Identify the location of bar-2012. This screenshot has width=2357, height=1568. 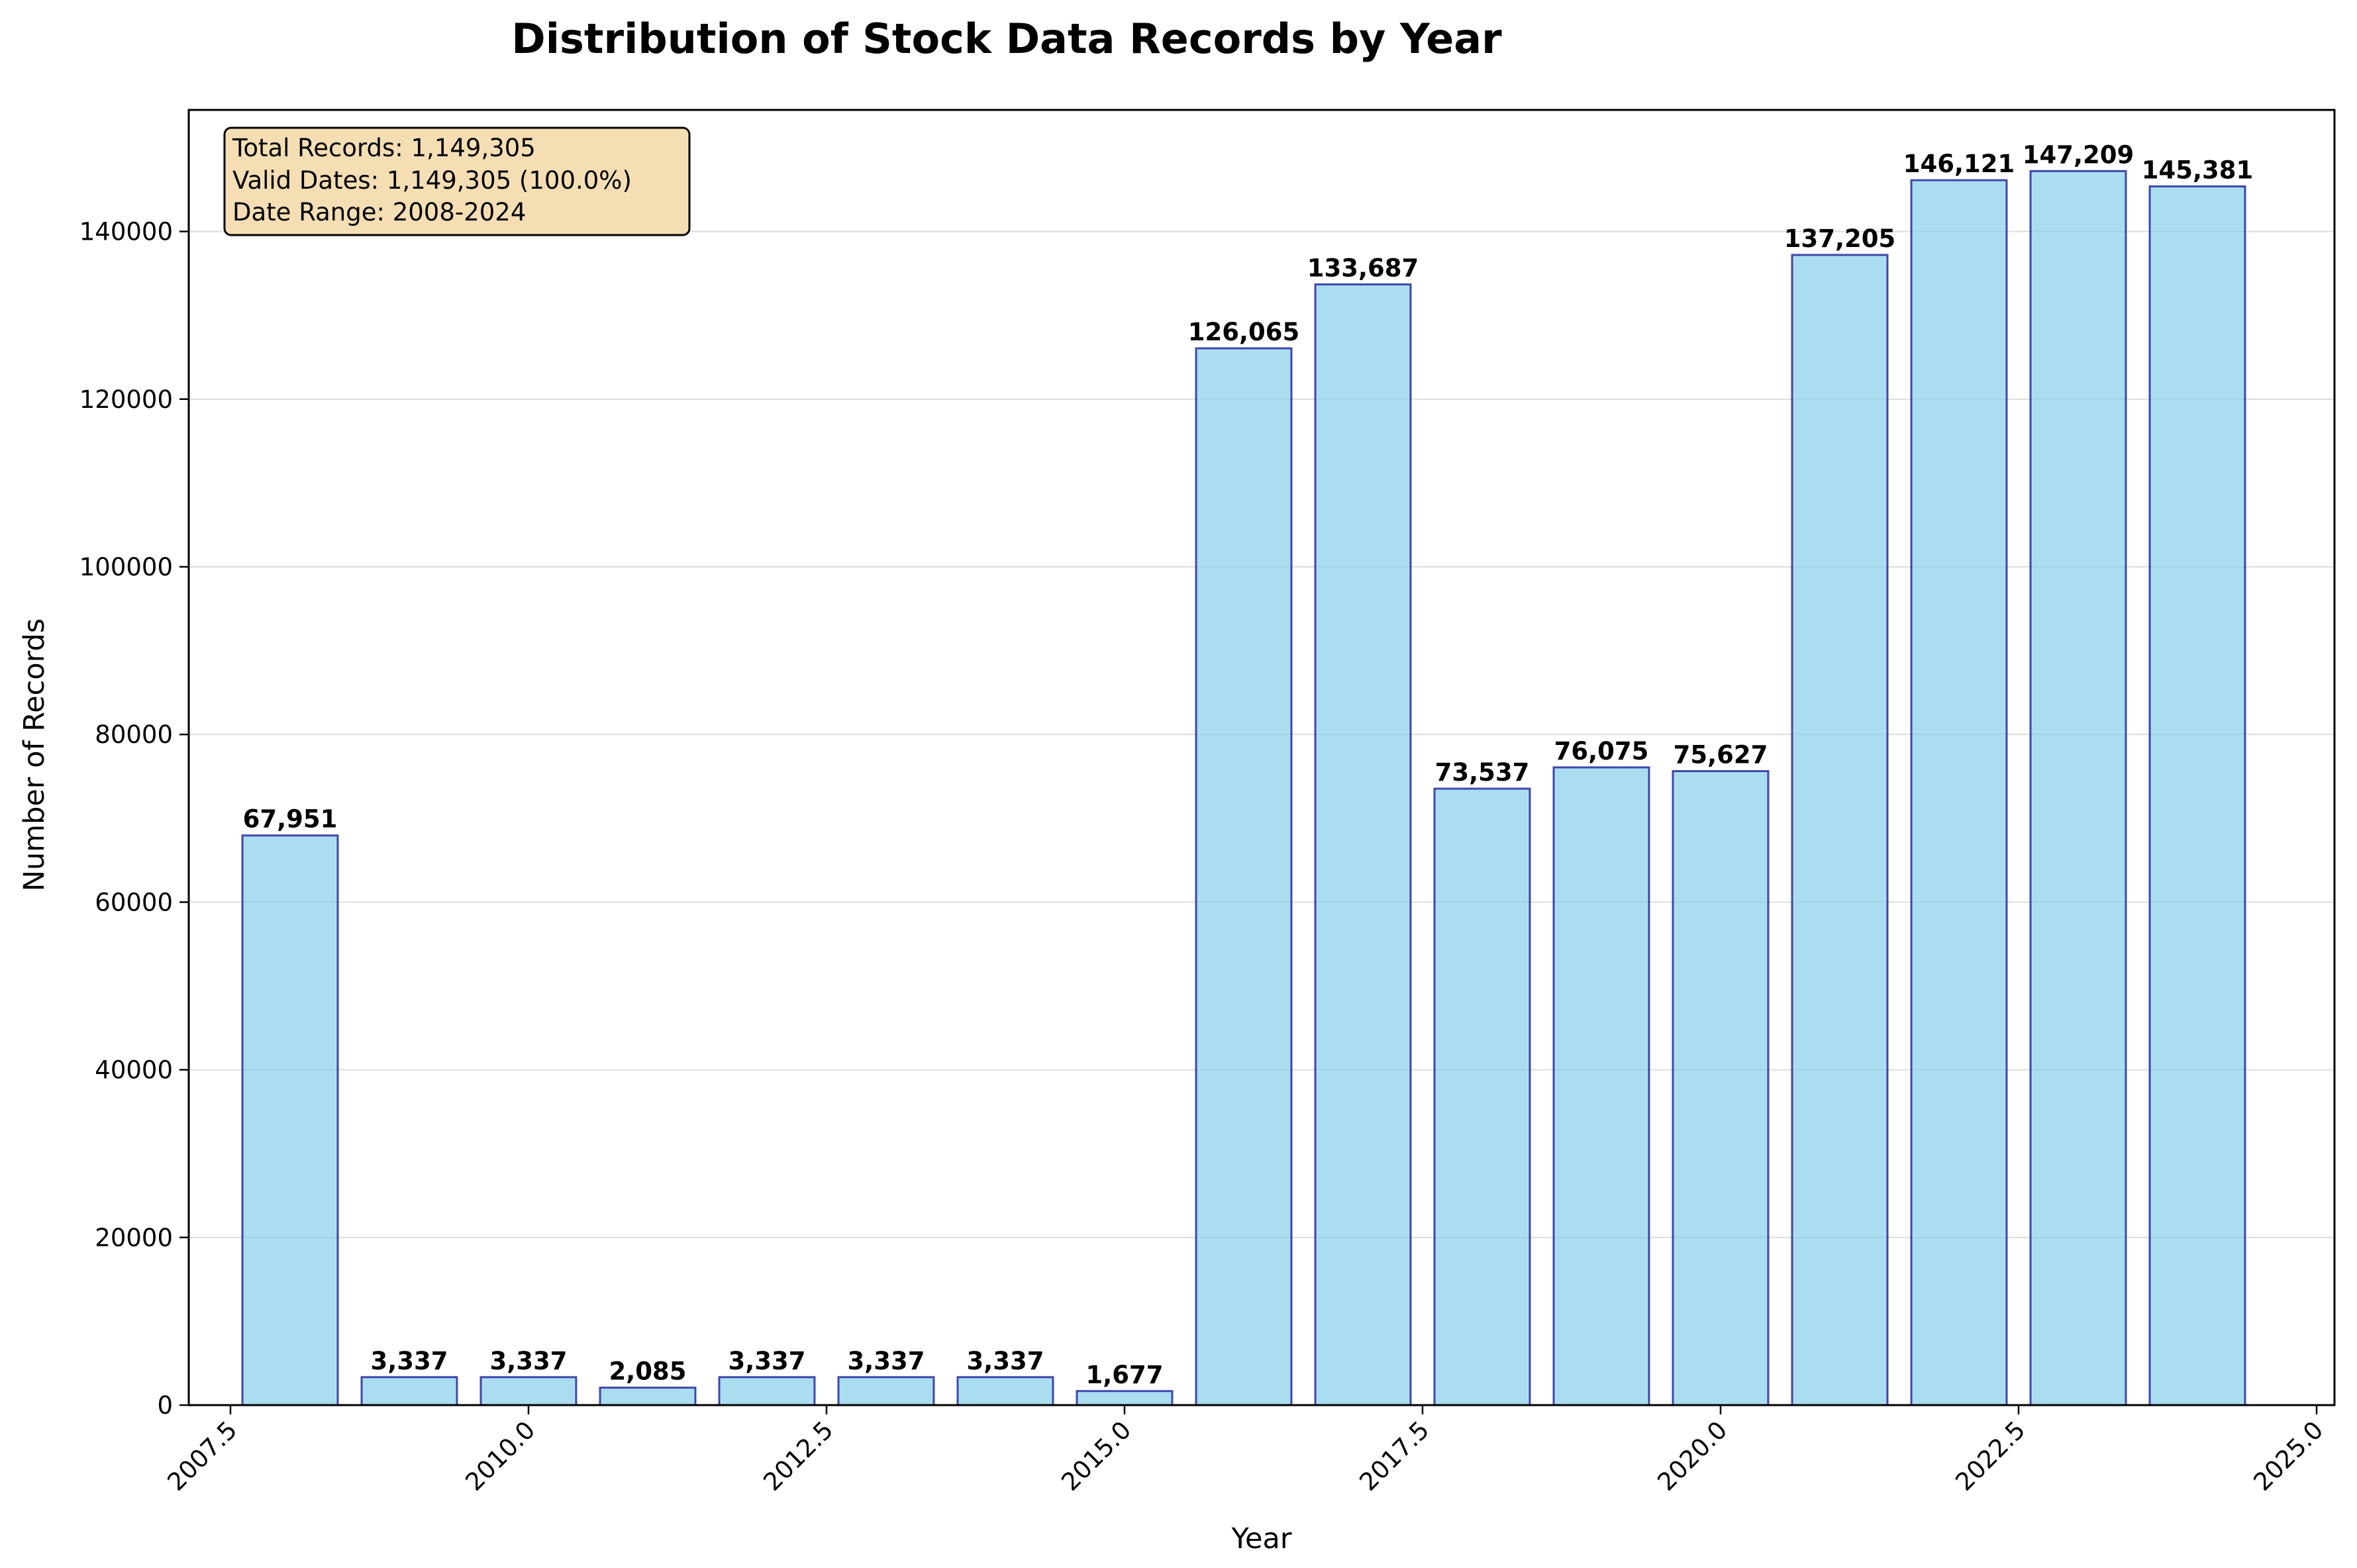
(767, 1391).